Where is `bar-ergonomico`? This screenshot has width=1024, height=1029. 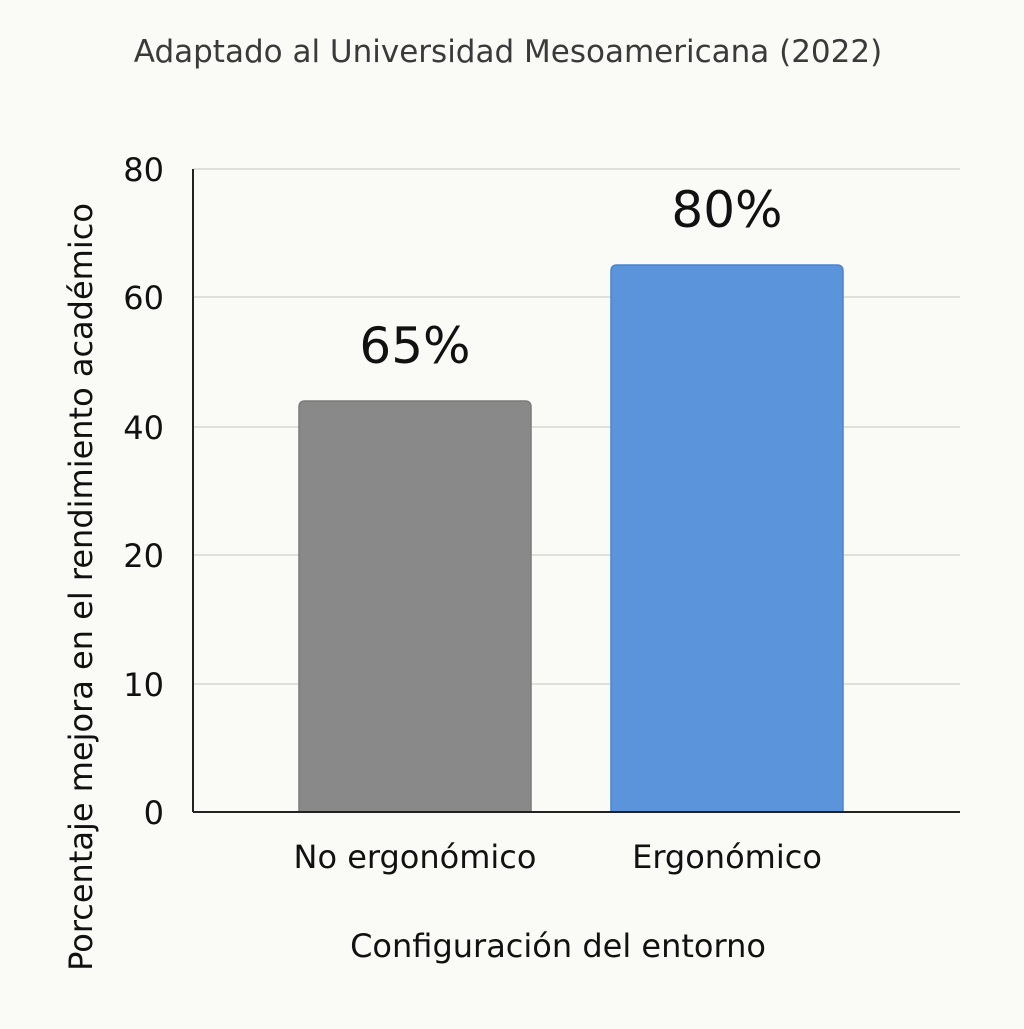 bar-ergonomico is located at coordinates (727, 538).